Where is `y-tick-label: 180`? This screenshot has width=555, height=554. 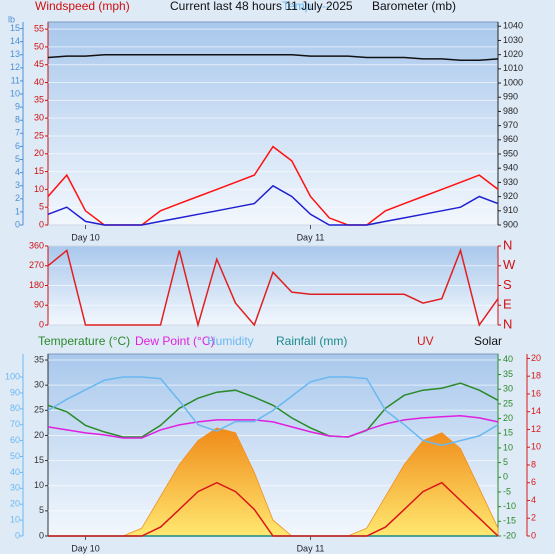
y-tick-label: 180 is located at coordinates (36, 285).